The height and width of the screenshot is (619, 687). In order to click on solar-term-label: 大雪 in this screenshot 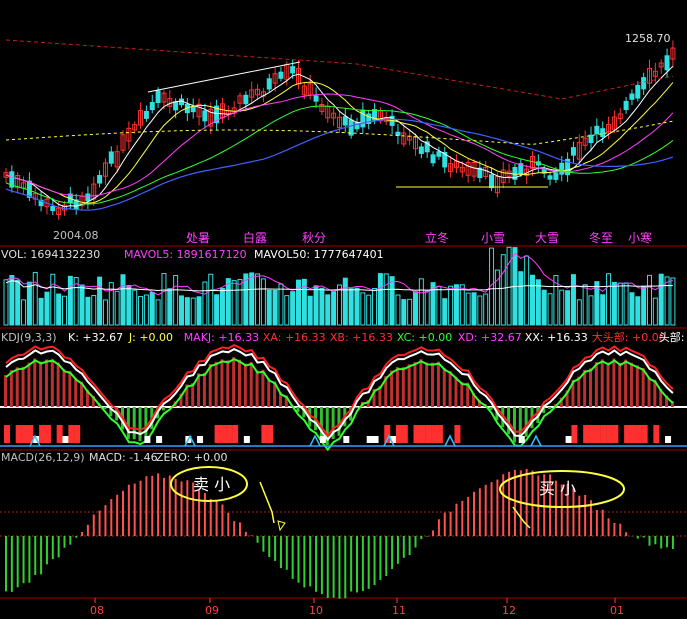, I will do `click(547, 238)`.